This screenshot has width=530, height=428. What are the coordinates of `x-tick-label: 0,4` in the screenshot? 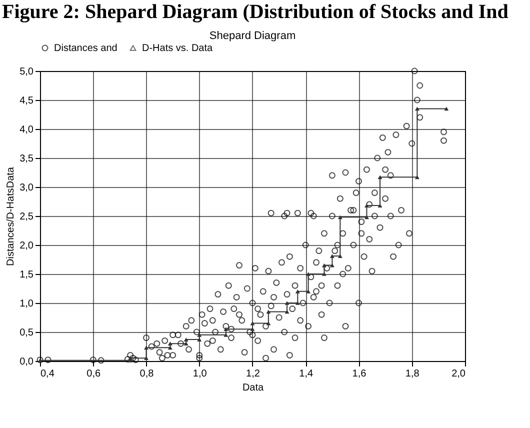 It's located at (47, 374).